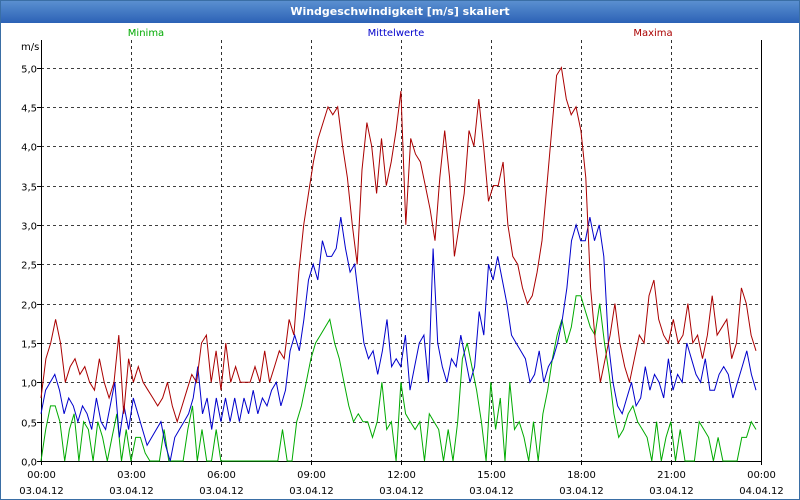  I want to click on y-tick-label: 3,0, so click(29, 227).